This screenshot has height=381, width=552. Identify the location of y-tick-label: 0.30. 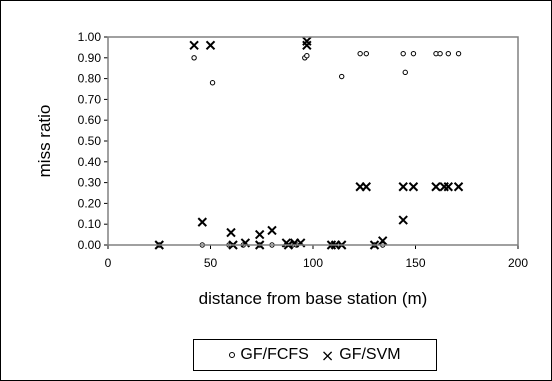
(90, 183).